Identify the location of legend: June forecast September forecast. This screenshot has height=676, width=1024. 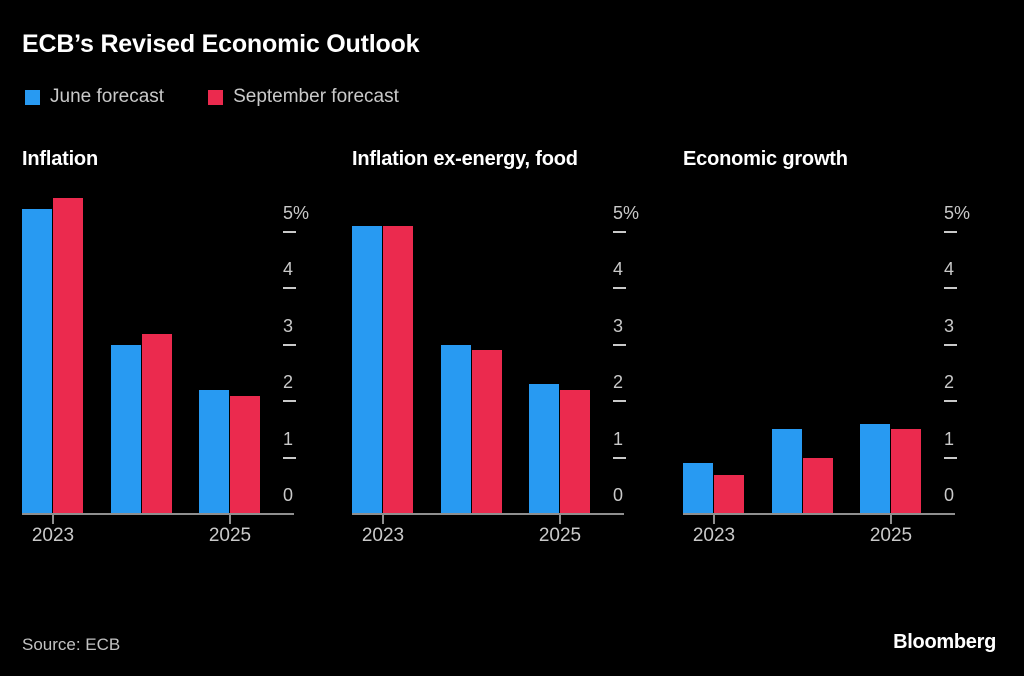
(212, 97).